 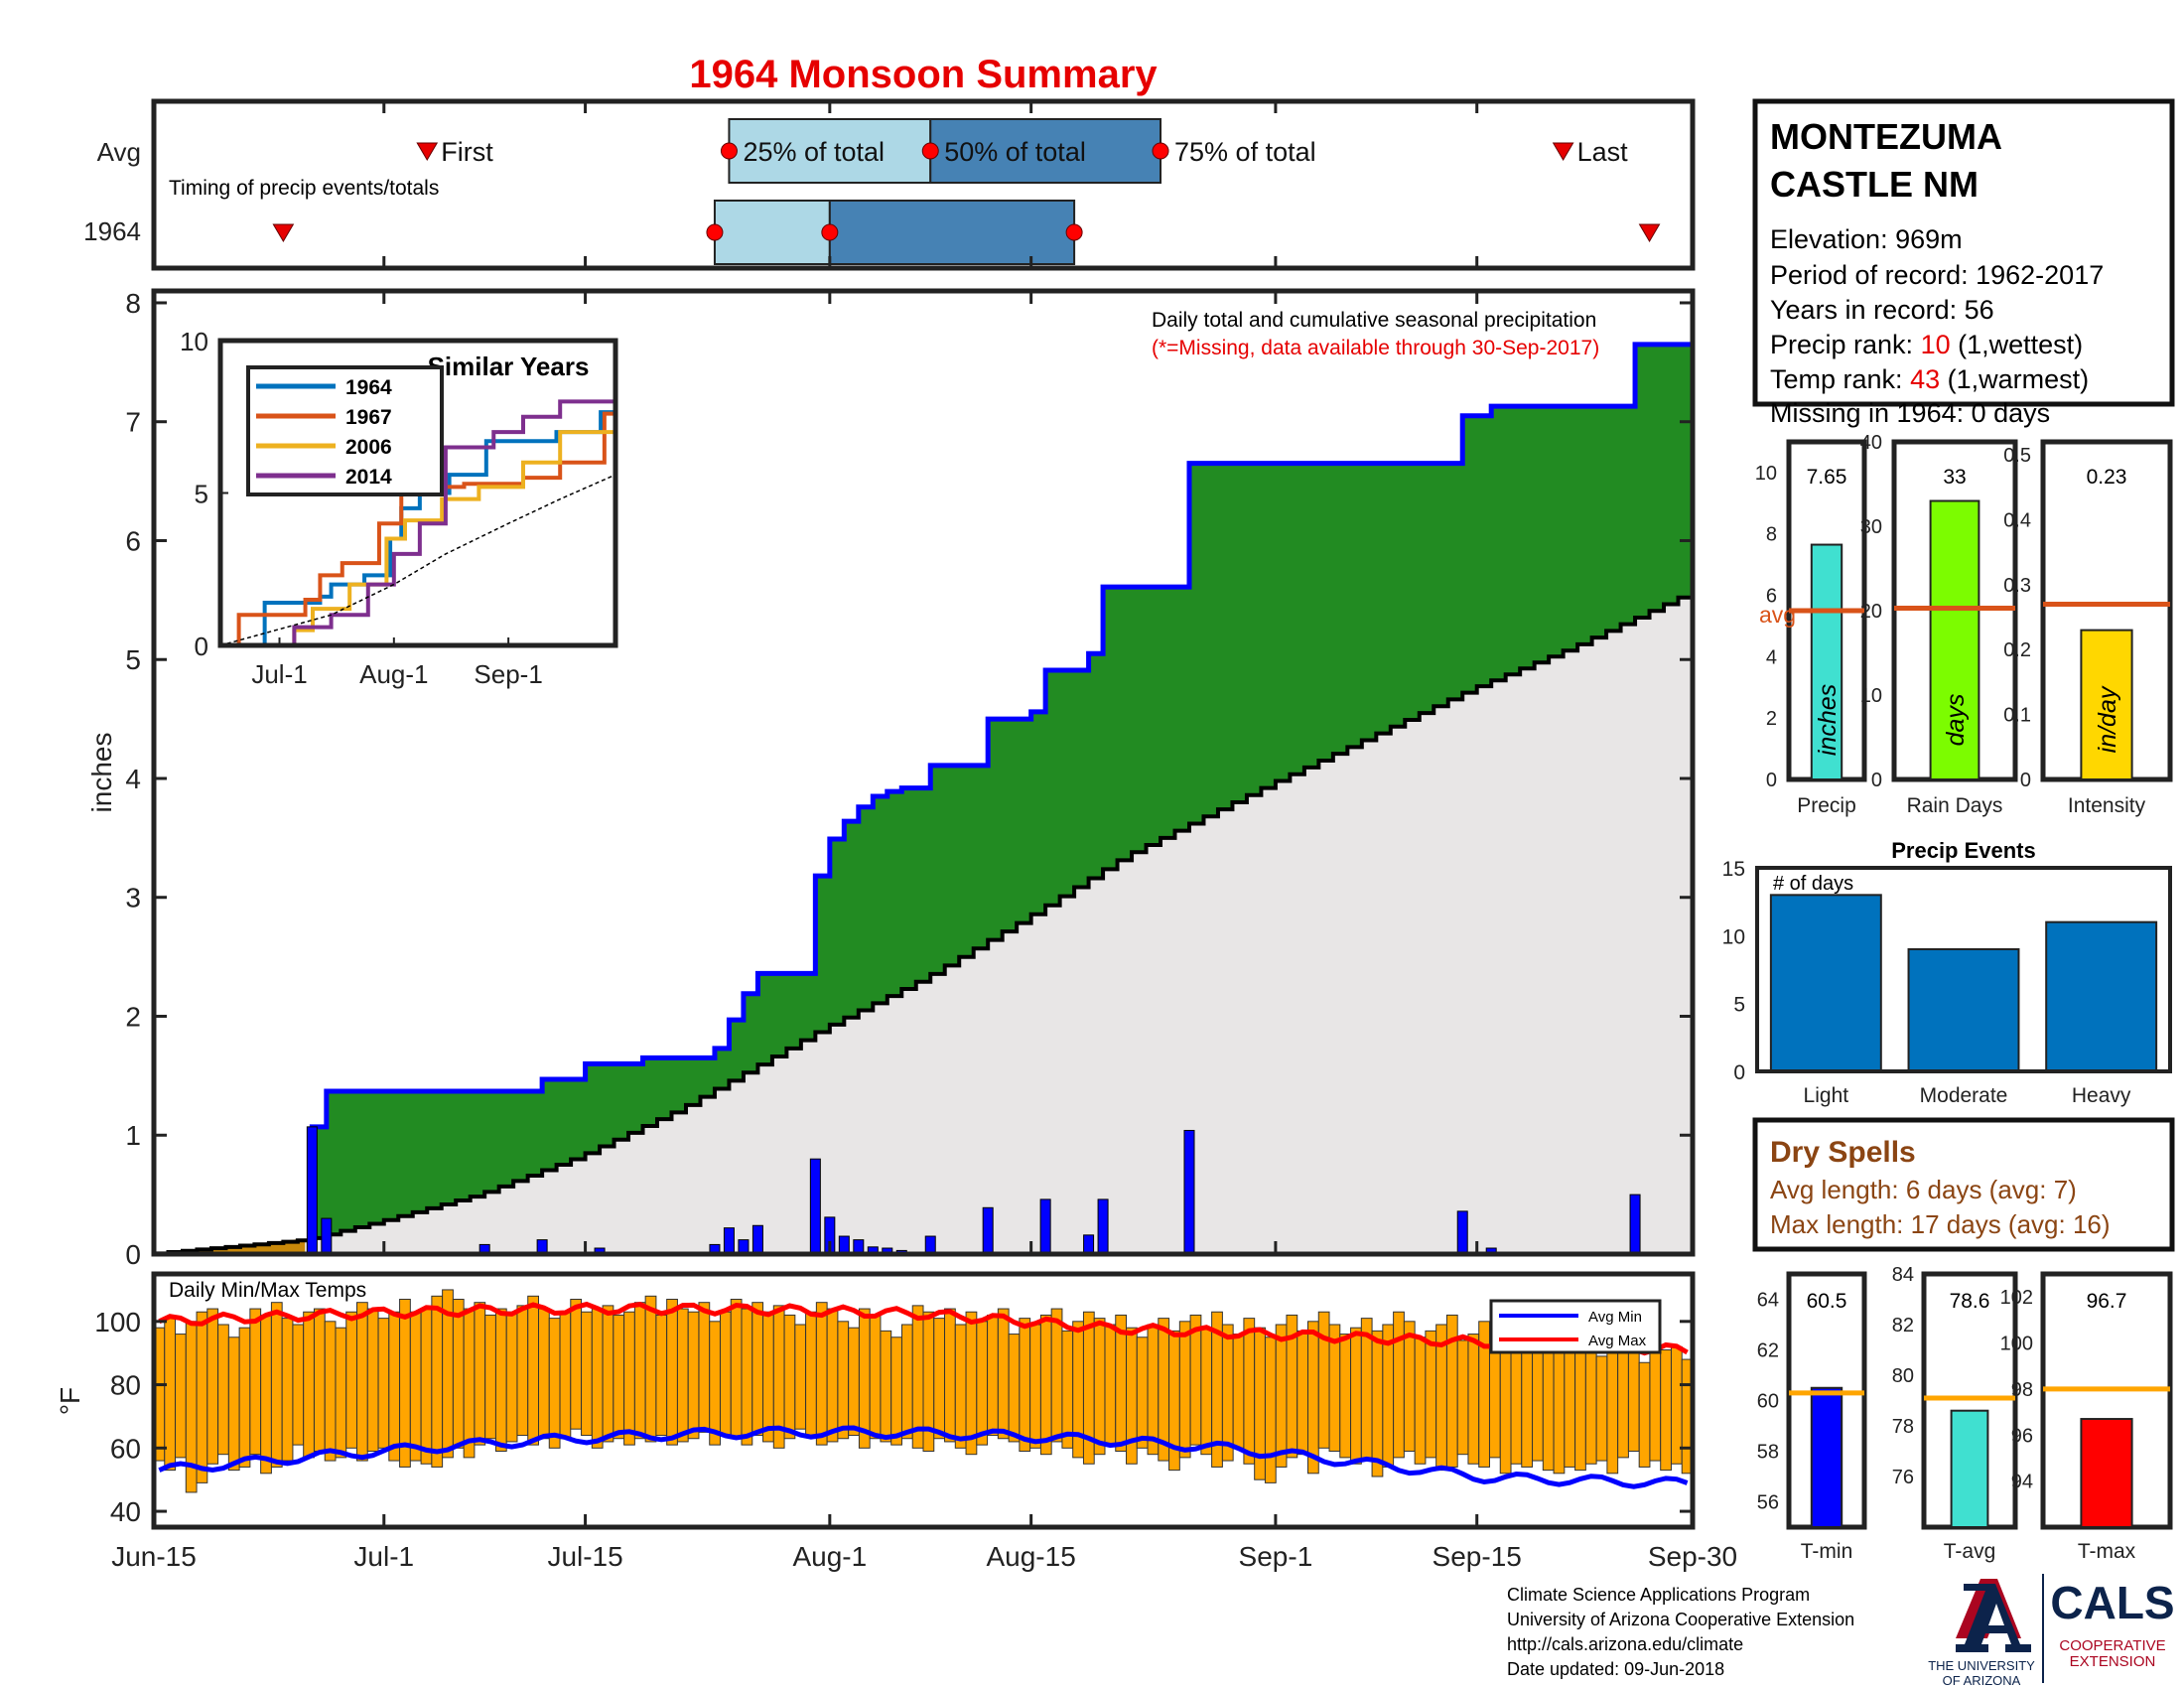 What do you see at coordinates (133, 422) in the screenshot?
I see `cum-y-tick-label: 7` at bounding box center [133, 422].